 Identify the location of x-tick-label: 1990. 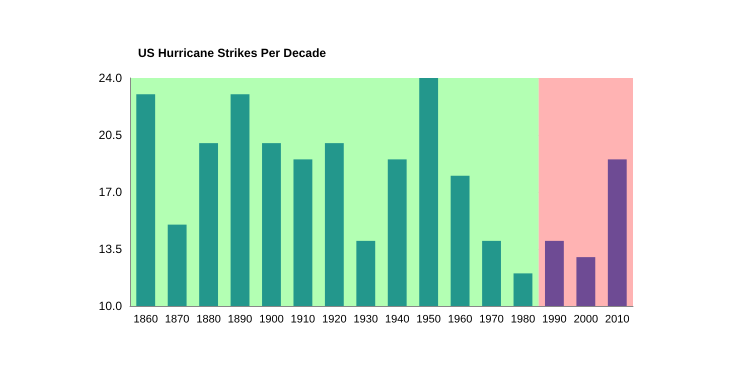
(554, 320).